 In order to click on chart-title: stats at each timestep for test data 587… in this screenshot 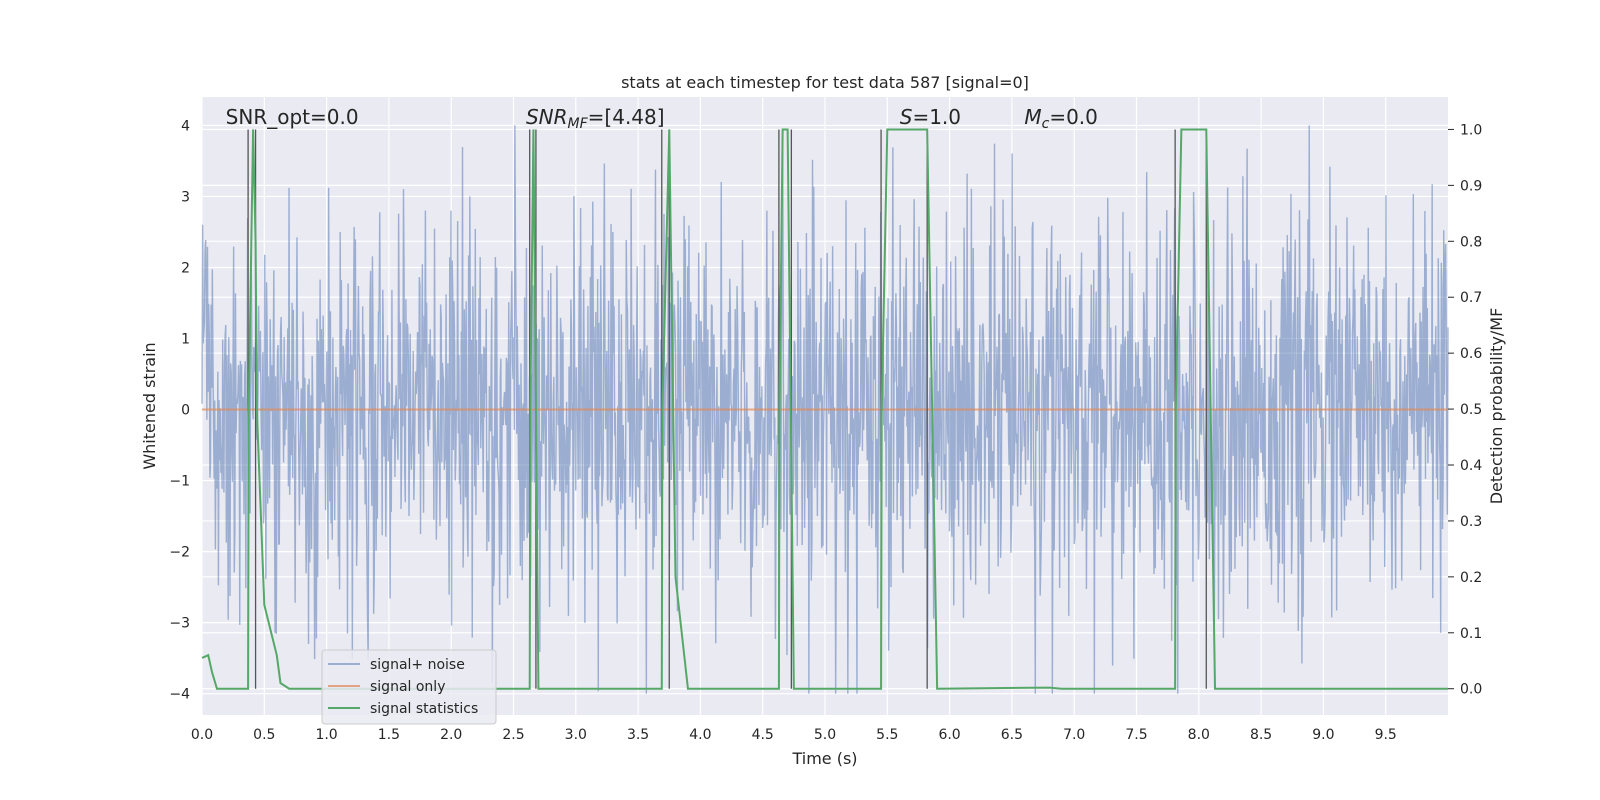, I will do `click(825, 82)`.